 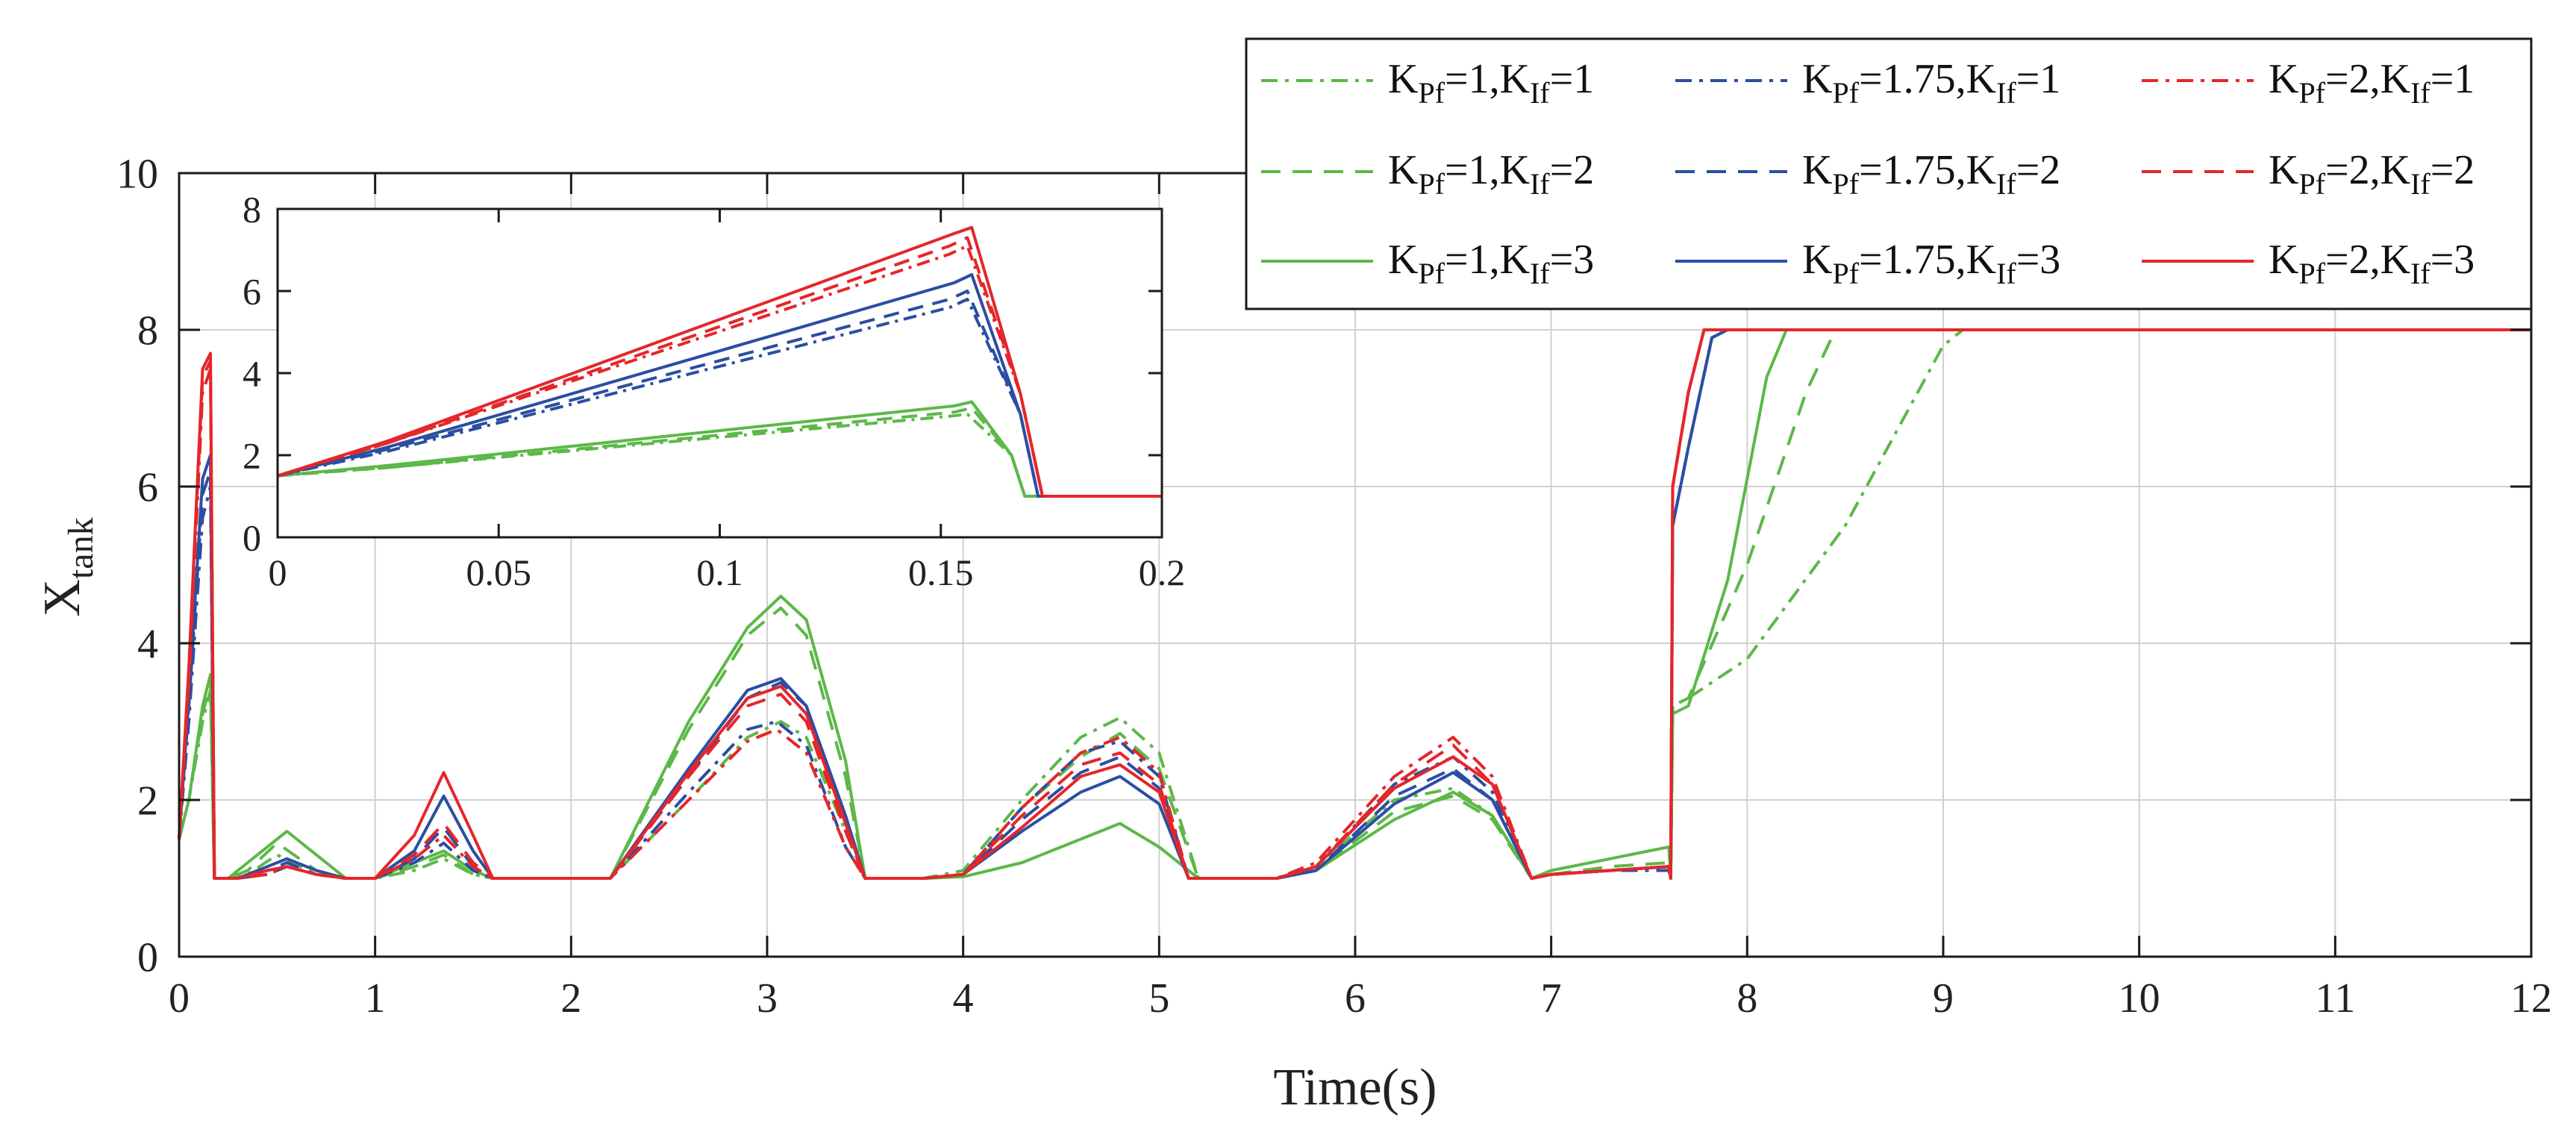 I want to click on x-tick-label: 0.15, so click(x=941, y=572).